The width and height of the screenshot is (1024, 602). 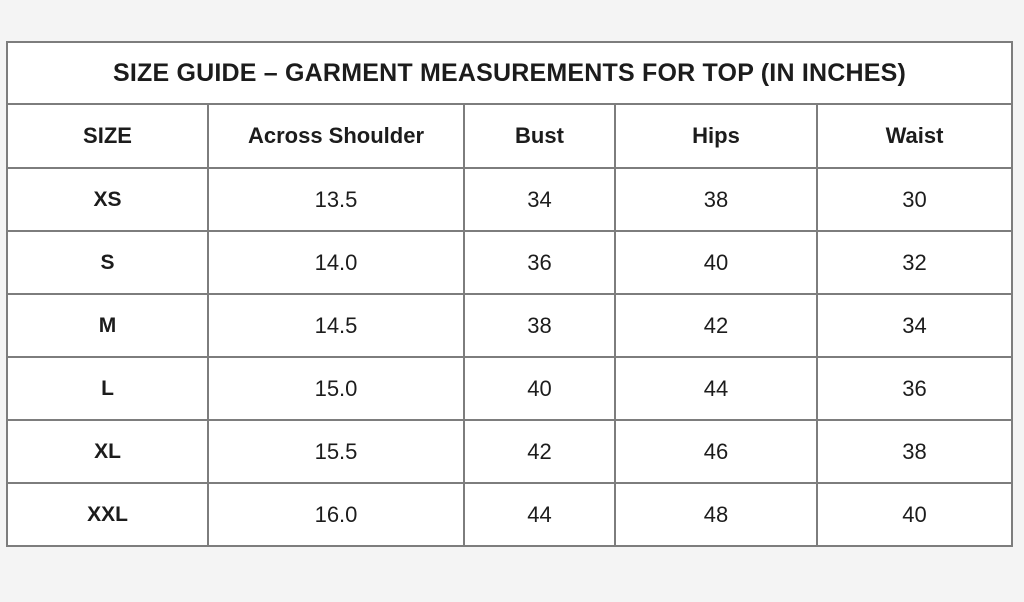 I want to click on cell-size: XS, so click(x=107, y=199).